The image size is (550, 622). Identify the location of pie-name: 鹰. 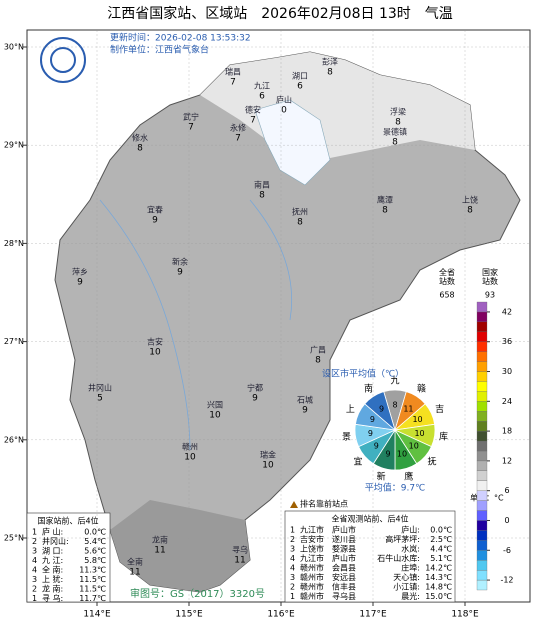
(408, 477).